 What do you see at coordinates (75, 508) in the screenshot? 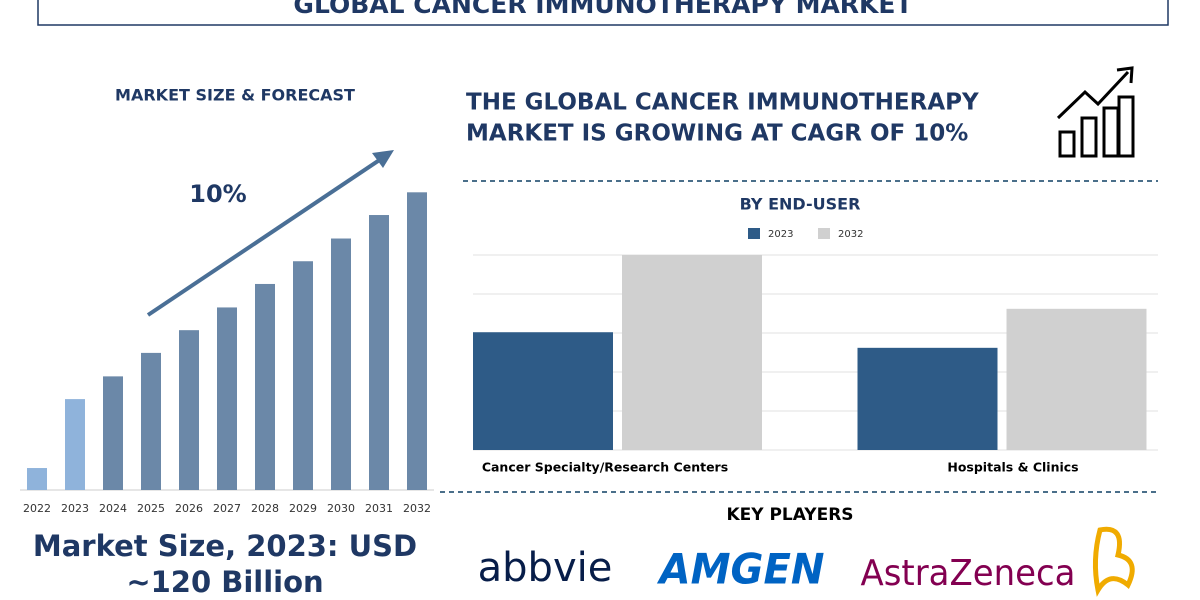
I see `x-tick-label: 2023` at bounding box center [75, 508].